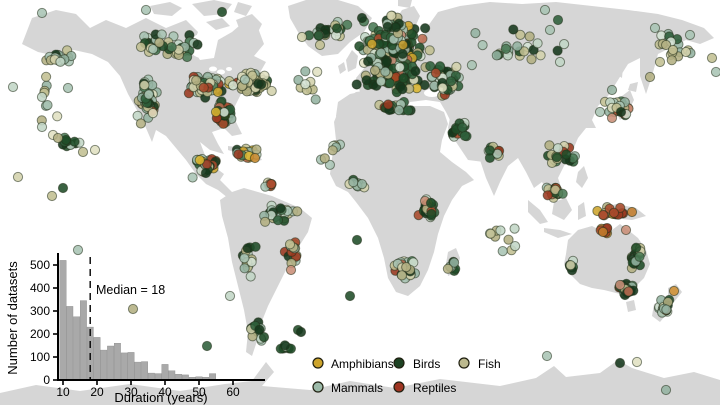 This screenshot has height=405, width=720. Describe the element at coordinates (233, 392) in the screenshot. I see `x-tick-label: 60` at that location.